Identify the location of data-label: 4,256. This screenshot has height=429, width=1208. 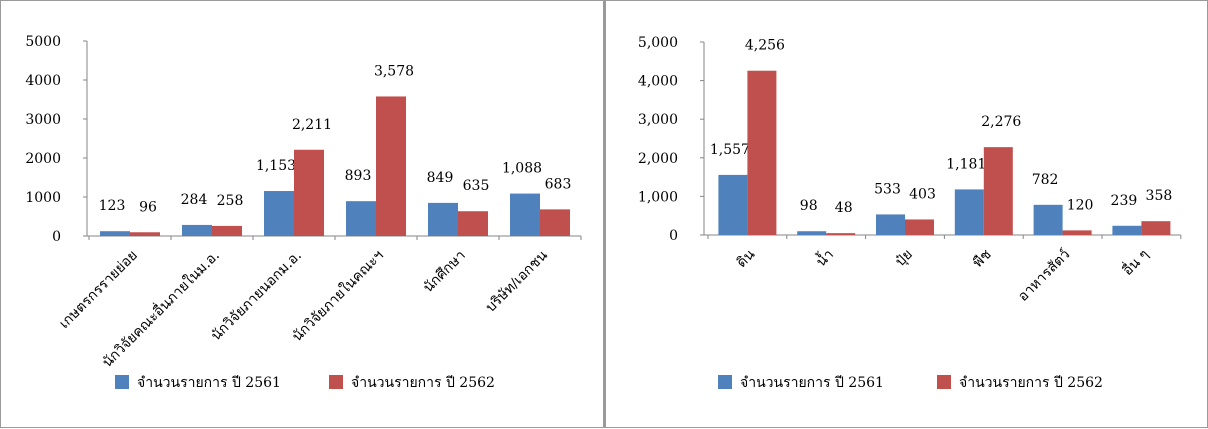
(765, 46).